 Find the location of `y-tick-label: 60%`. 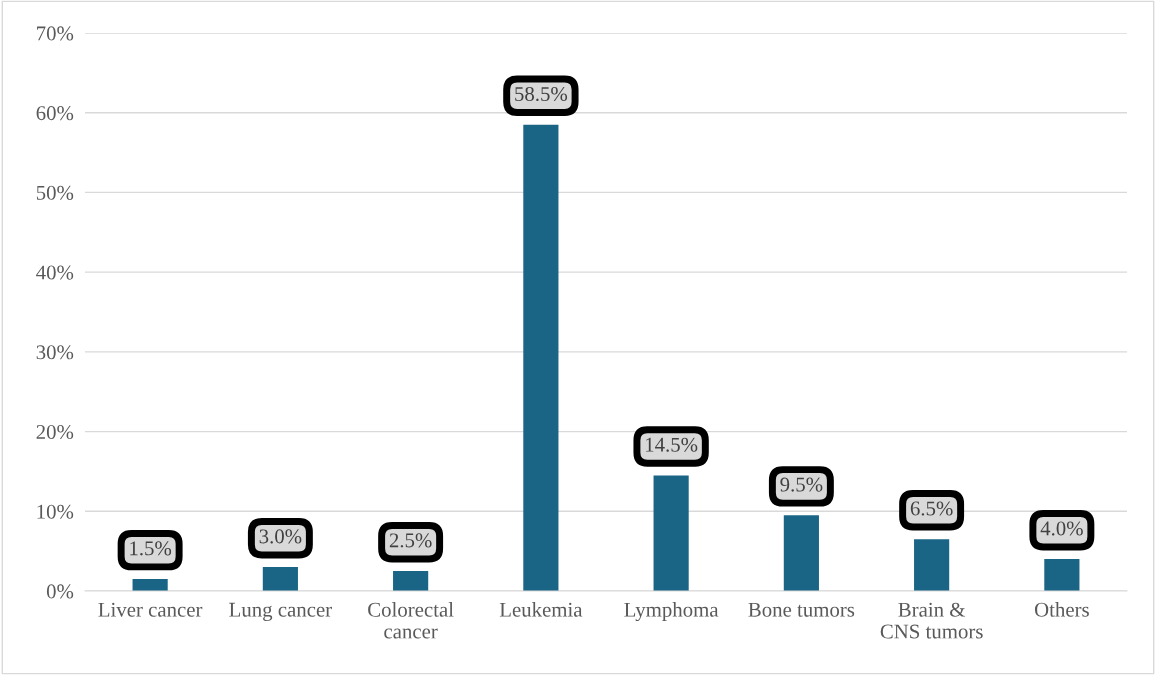

y-tick-label: 60% is located at coordinates (55, 113).